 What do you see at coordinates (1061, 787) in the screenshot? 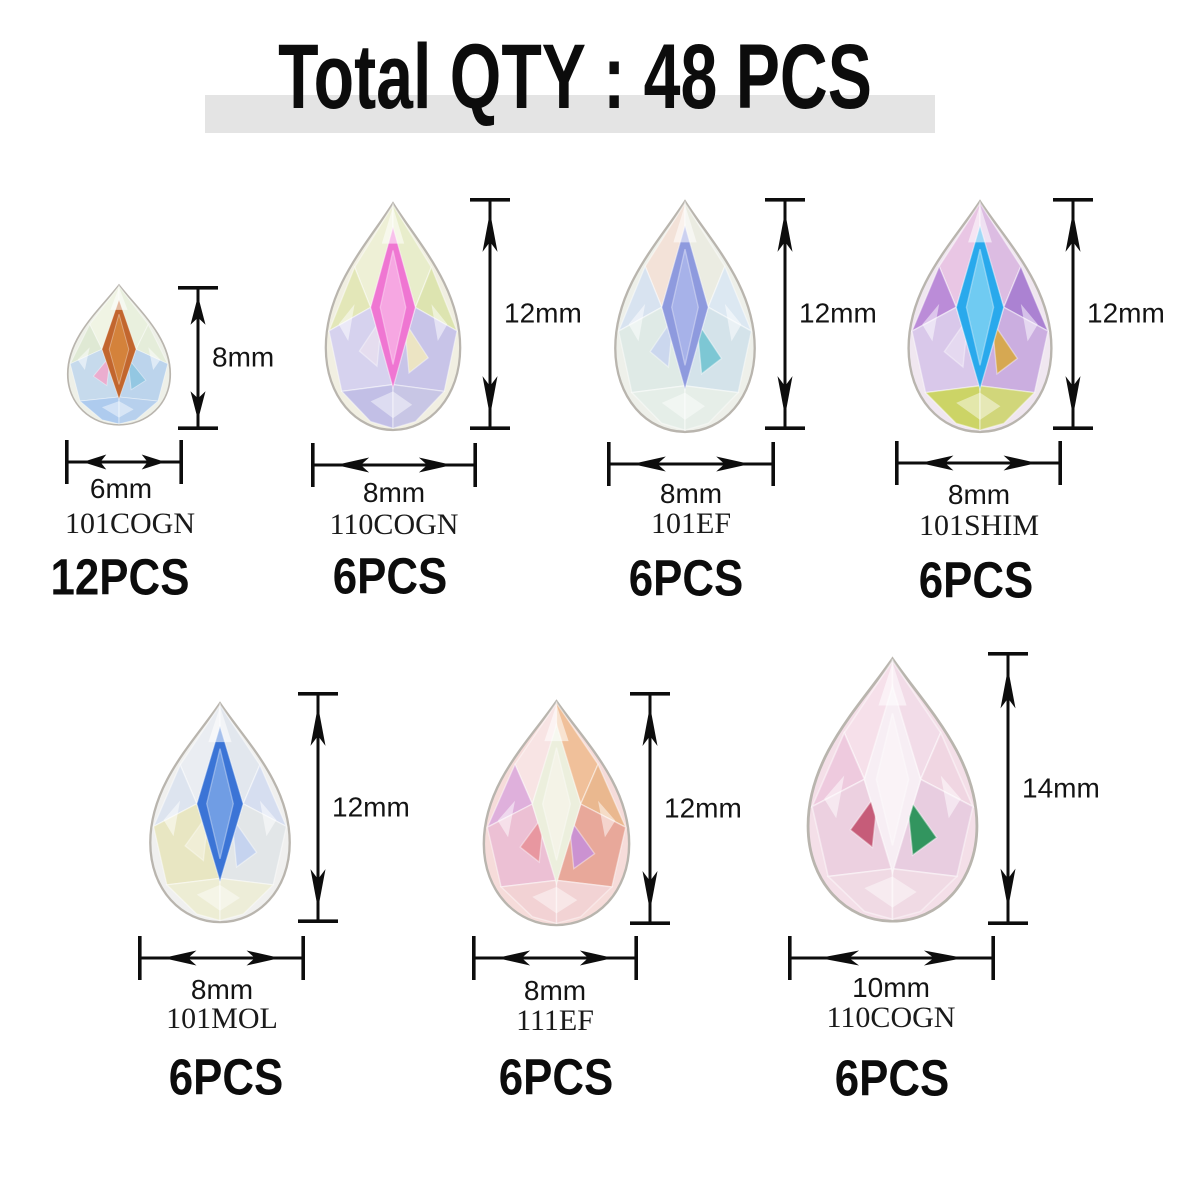
I see `height-label: 14mm` at bounding box center [1061, 787].